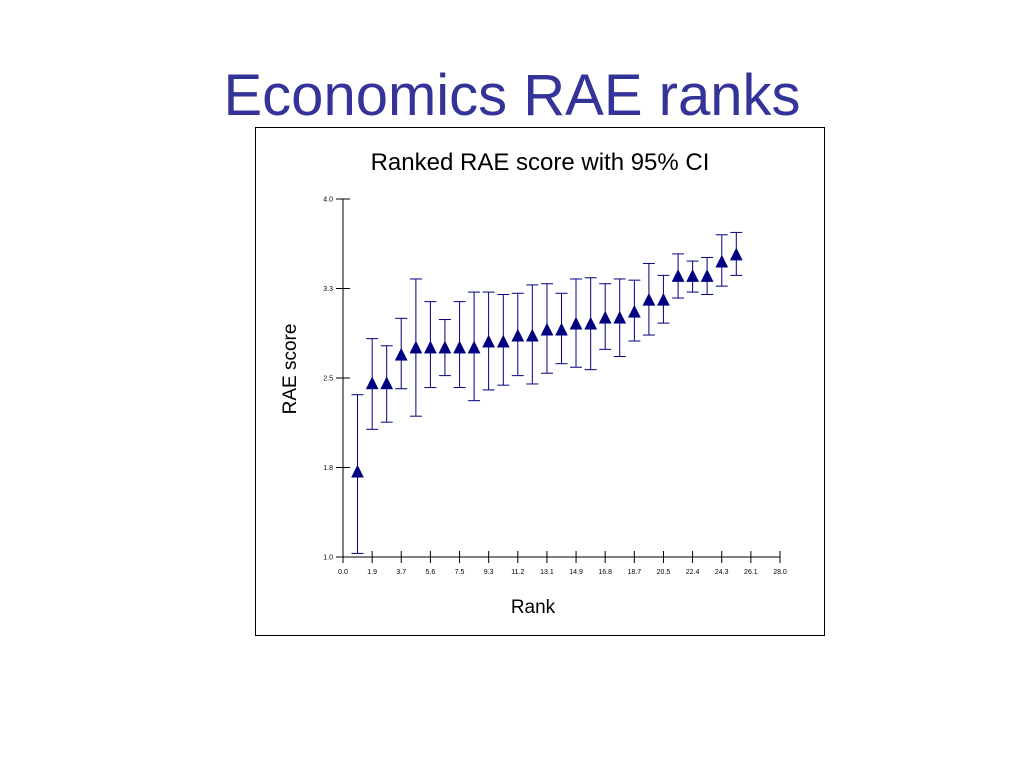 This screenshot has width=1024, height=768. I want to click on x-tick-label: 18.7, so click(635, 572).